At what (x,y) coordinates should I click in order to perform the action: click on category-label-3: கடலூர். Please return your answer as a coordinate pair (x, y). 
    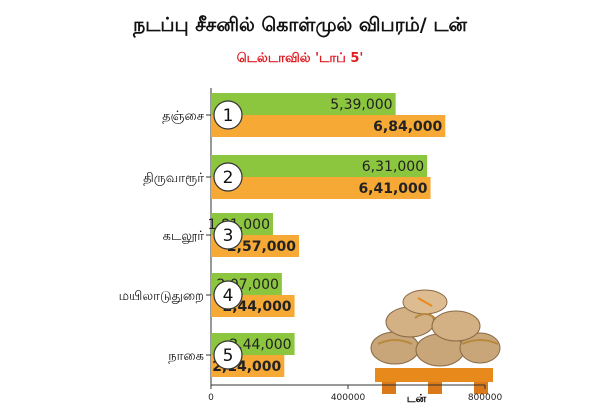
    Looking at the image, I should click on (184, 236).